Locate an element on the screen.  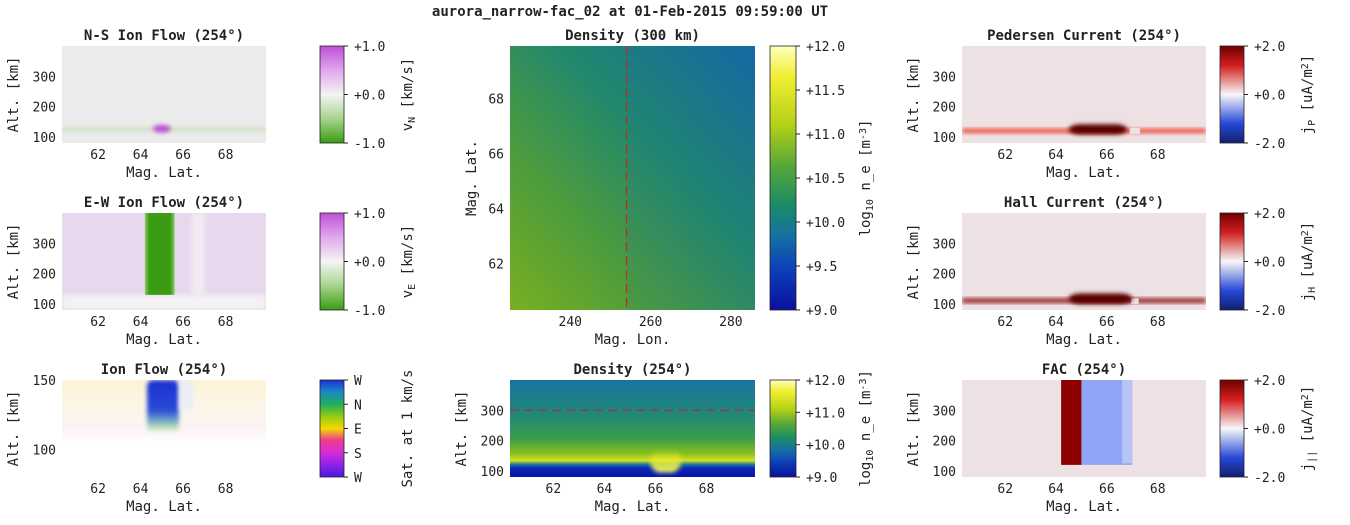
fac-colorbar is located at coordinates (1232, 428).